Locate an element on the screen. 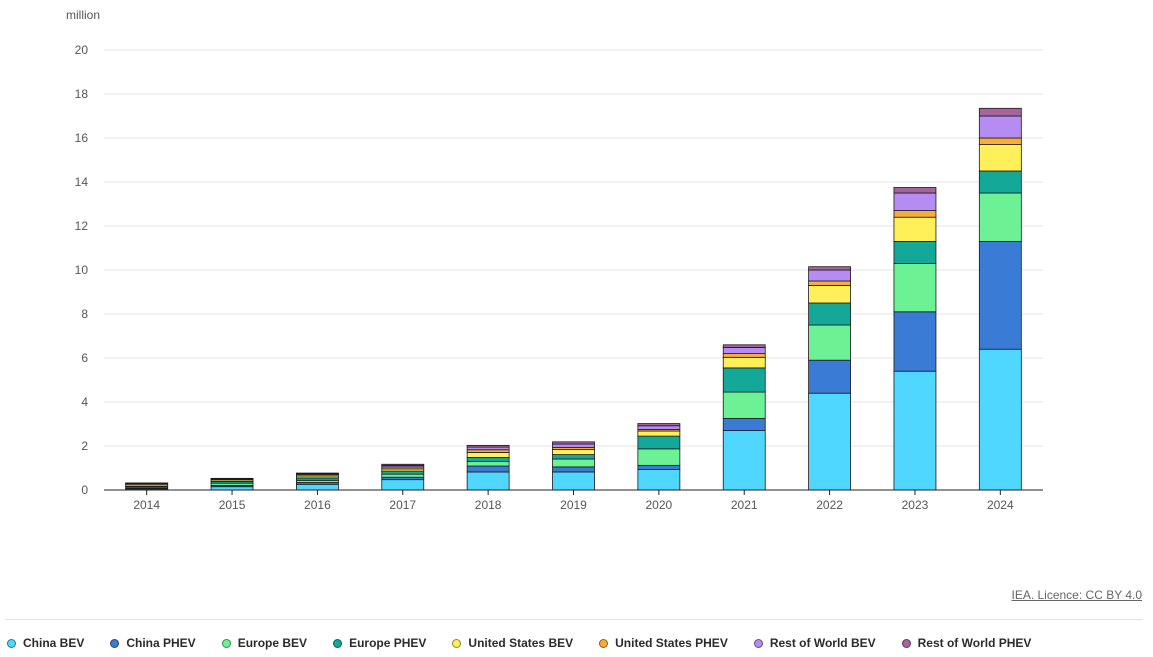 This screenshot has height=657, width=1153. x-tick-label: 2018 is located at coordinates (488, 505).